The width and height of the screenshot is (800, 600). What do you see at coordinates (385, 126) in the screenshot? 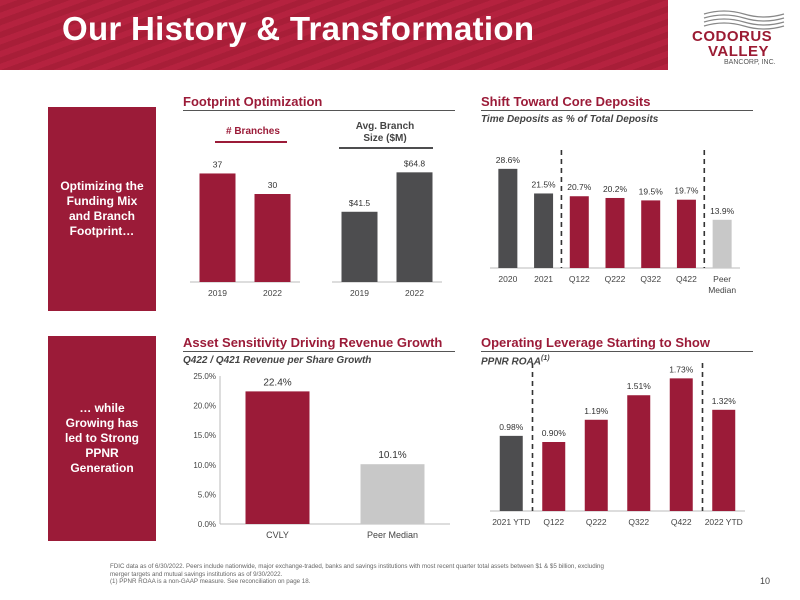
I see `branch-size-label-line: Avg. Branch` at bounding box center [385, 126].